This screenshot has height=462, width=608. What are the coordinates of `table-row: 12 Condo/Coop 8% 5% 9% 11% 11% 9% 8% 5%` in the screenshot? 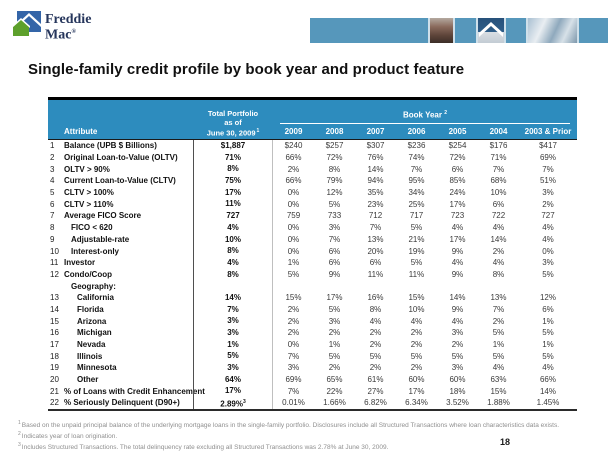 It's located at (312, 274).